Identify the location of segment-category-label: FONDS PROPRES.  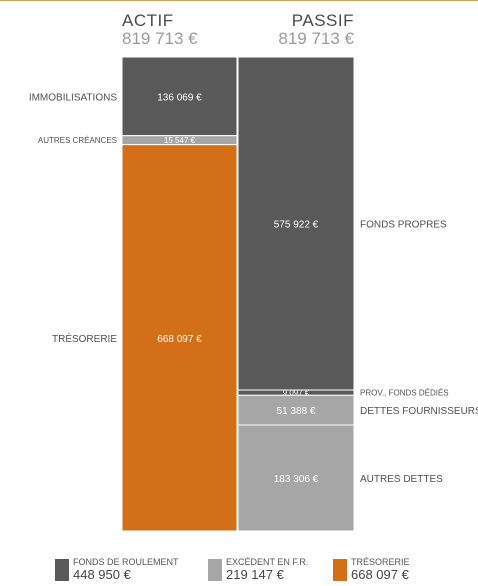
(403, 225).